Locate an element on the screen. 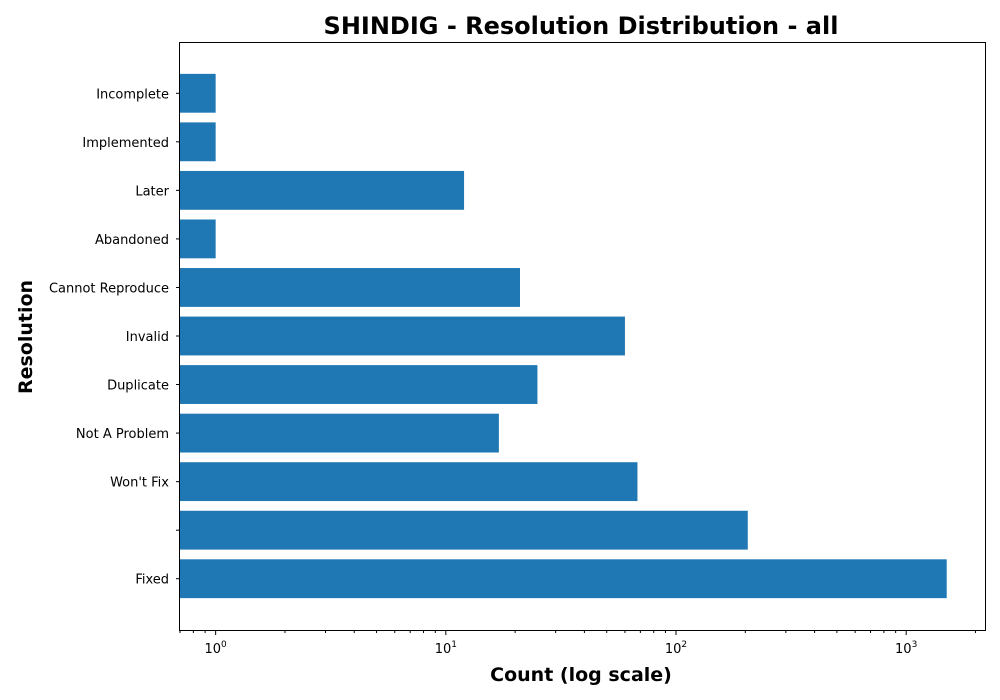 The image size is (1000, 700). bar-incomplete is located at coordinates (198, 93).